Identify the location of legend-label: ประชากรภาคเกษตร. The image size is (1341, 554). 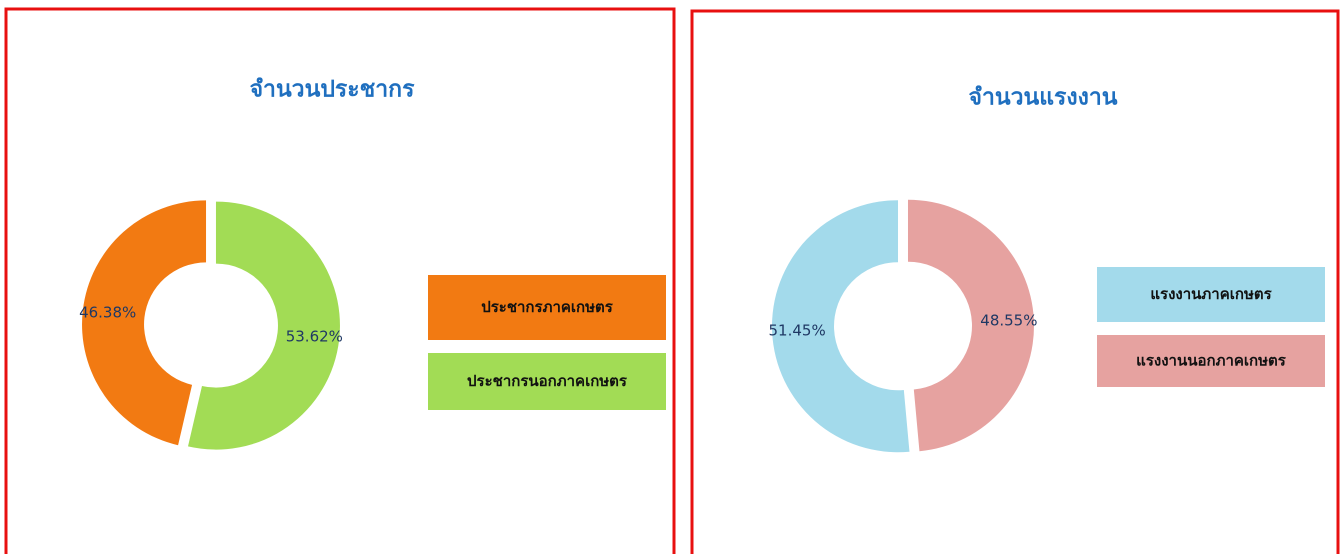
(547, 307).